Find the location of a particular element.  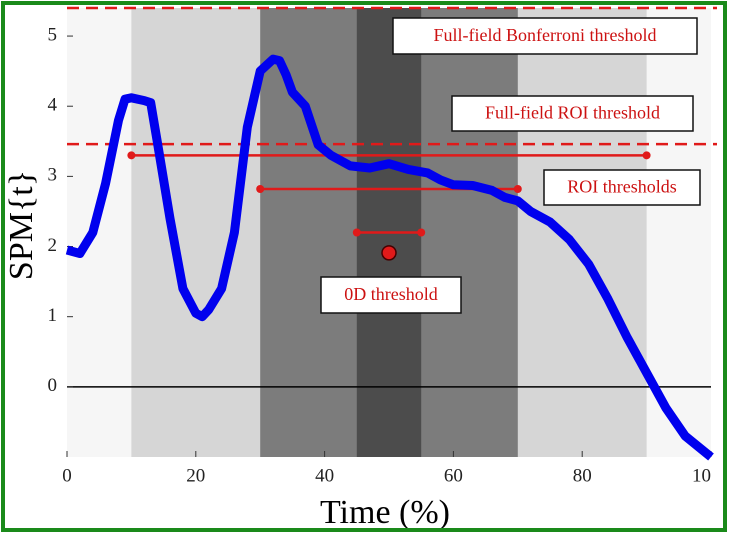

y-tick-label: 2 is located at coordinates (53, 245).